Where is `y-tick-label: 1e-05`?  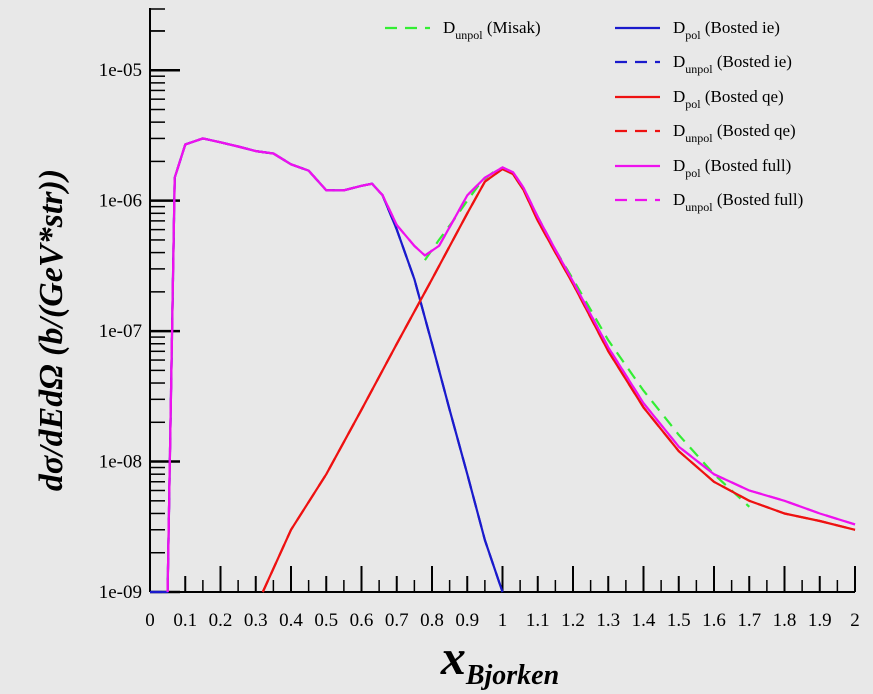
y-tick-label: 1e-05 is located at coordinates (120, 70).